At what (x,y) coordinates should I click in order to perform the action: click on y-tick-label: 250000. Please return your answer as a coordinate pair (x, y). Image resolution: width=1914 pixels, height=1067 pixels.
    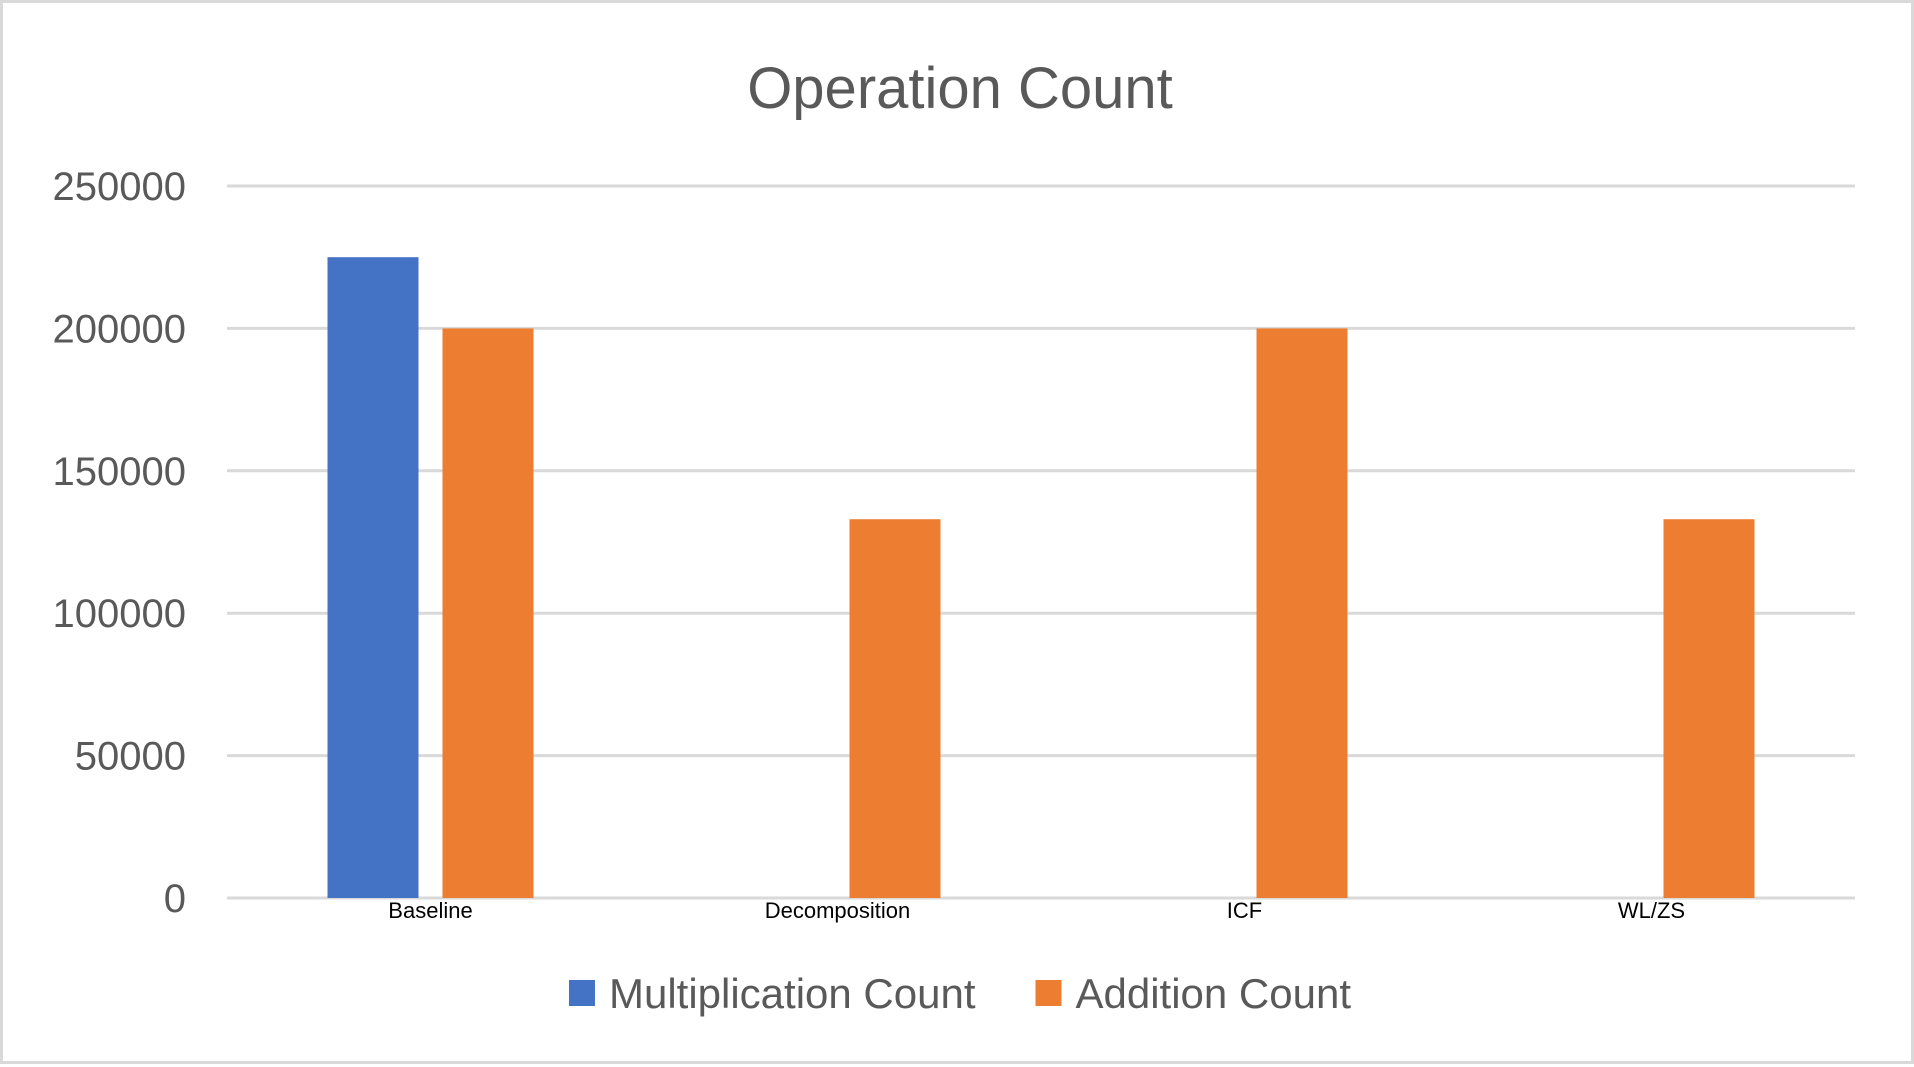
    Looking at the image, I should click on (119, 187).